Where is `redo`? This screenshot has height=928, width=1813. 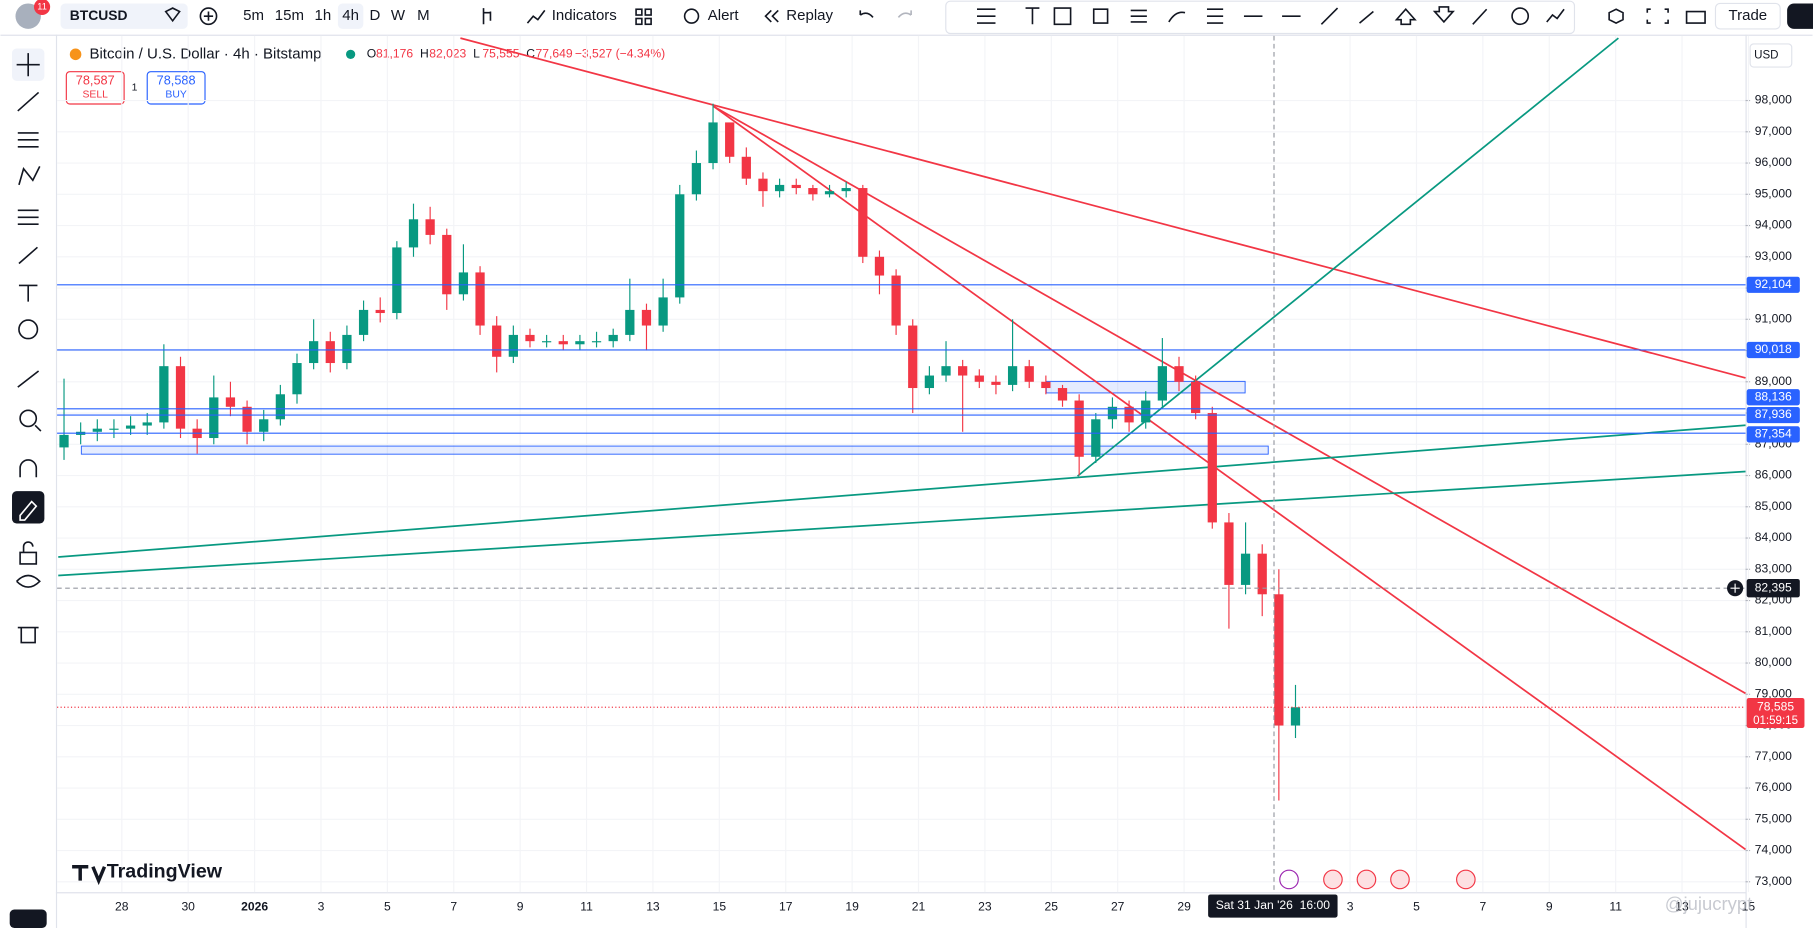 redo is located at coordinates (904, 14).